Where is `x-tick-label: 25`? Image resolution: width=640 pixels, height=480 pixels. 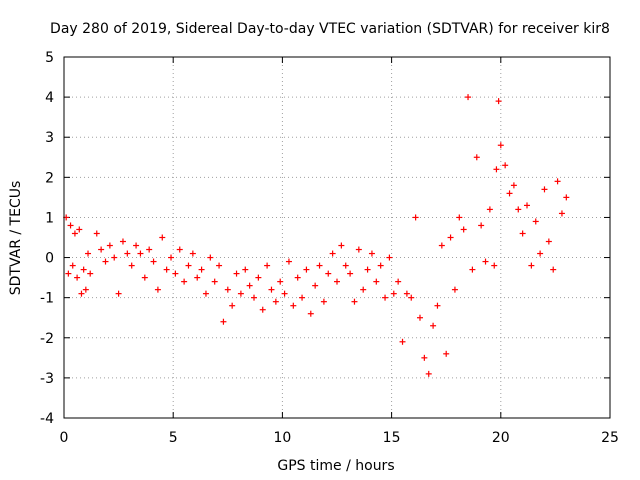
x-tick-label: 25 is located at coordinates (610, 438).